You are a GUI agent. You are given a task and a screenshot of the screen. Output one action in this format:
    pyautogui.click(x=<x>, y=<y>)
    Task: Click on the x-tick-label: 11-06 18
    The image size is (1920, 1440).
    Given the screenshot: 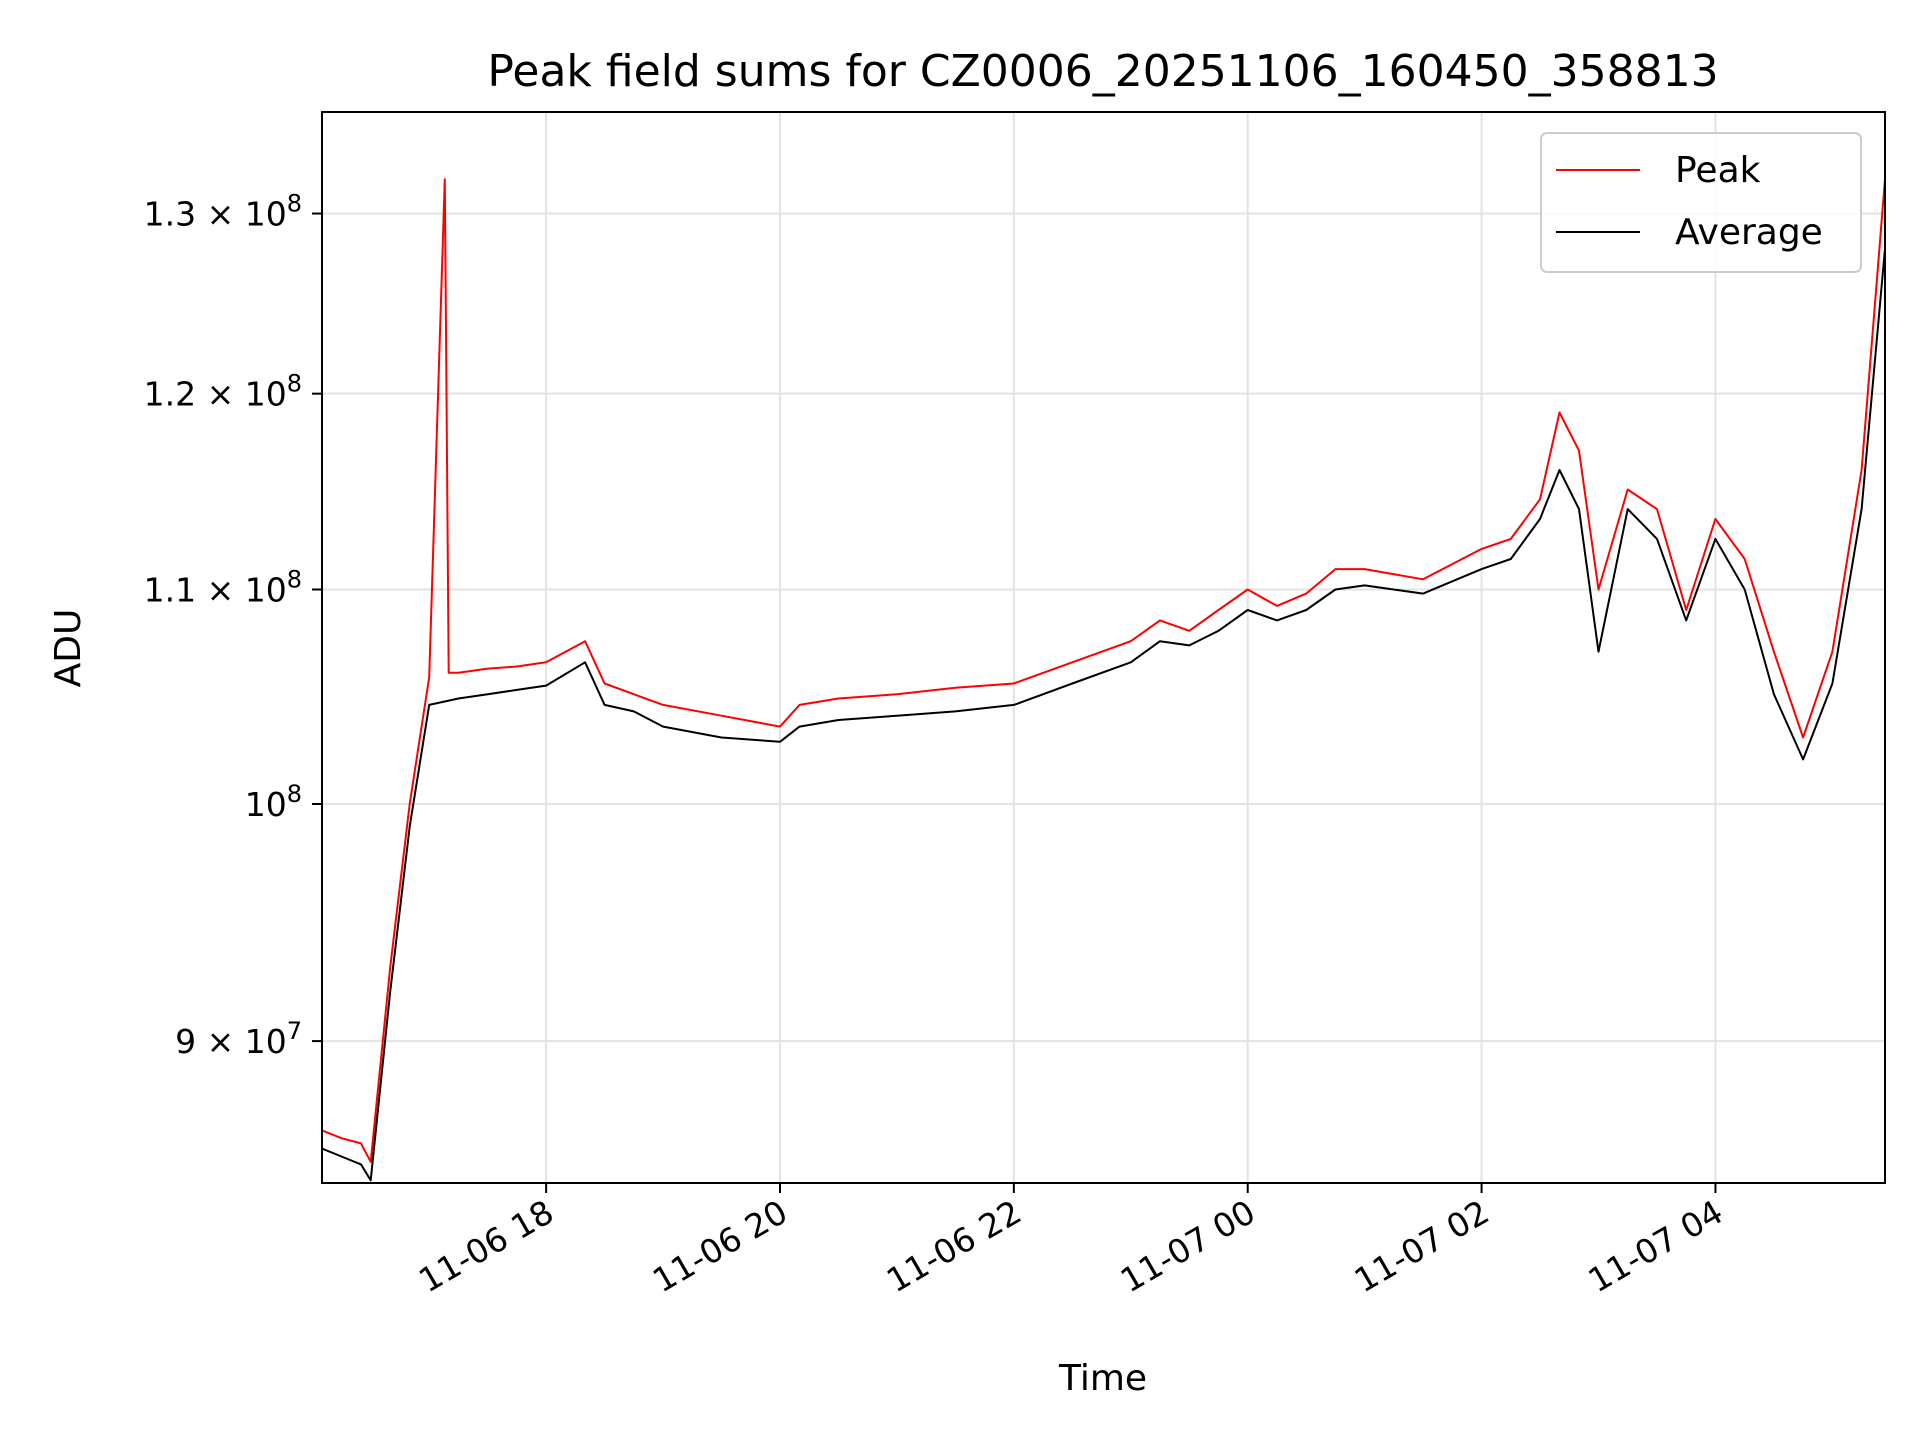 What is the action you would take?
    pyautogui.click(x=486, y=1246)
    